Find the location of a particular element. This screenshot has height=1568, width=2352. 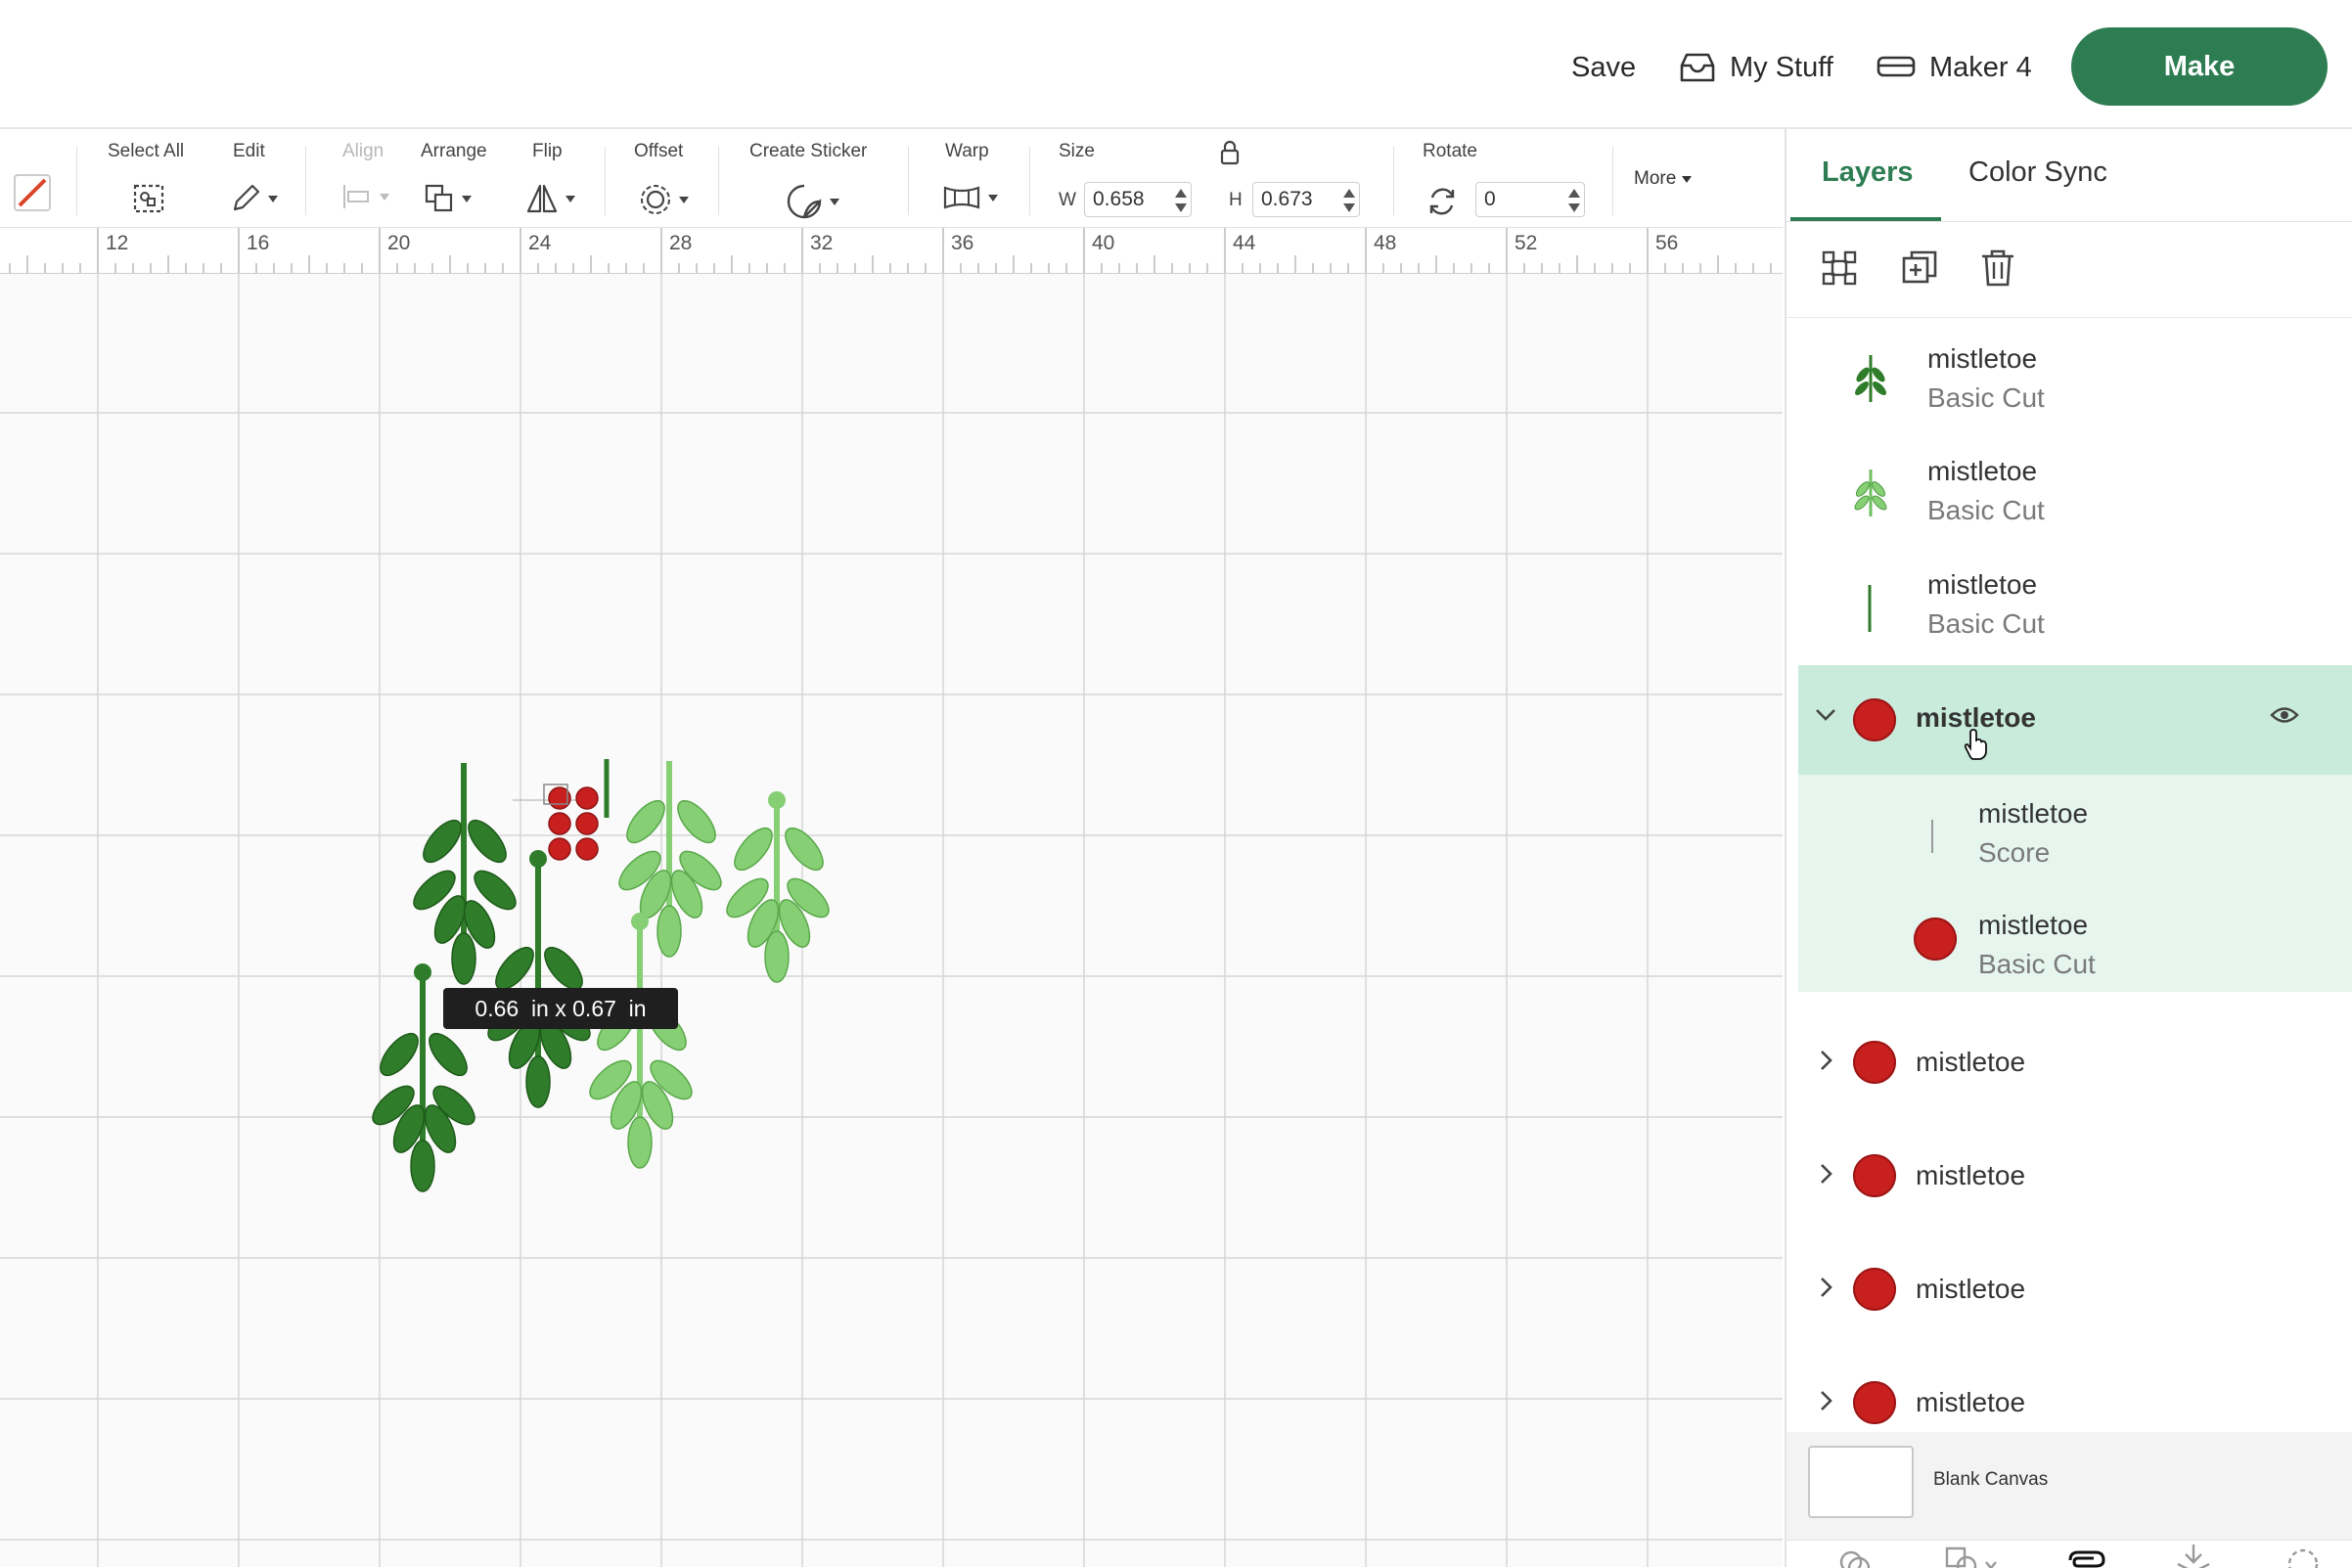

slice-icon is located at coordinates (1855, 1557).